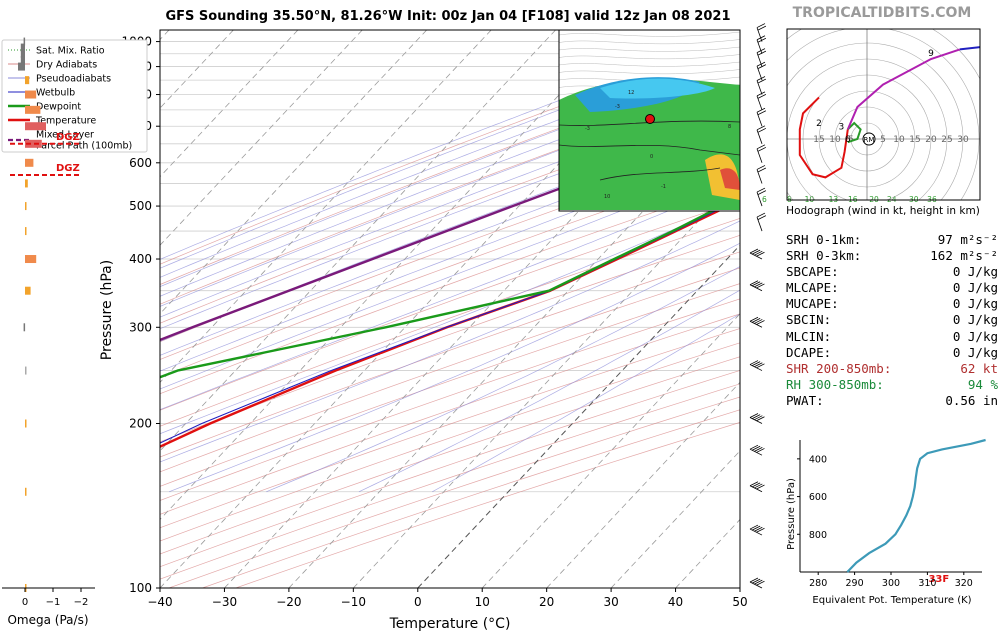  Describe the element at coordinates (779, 151) in the screenshot. I see `lm-label: LM` at that location.